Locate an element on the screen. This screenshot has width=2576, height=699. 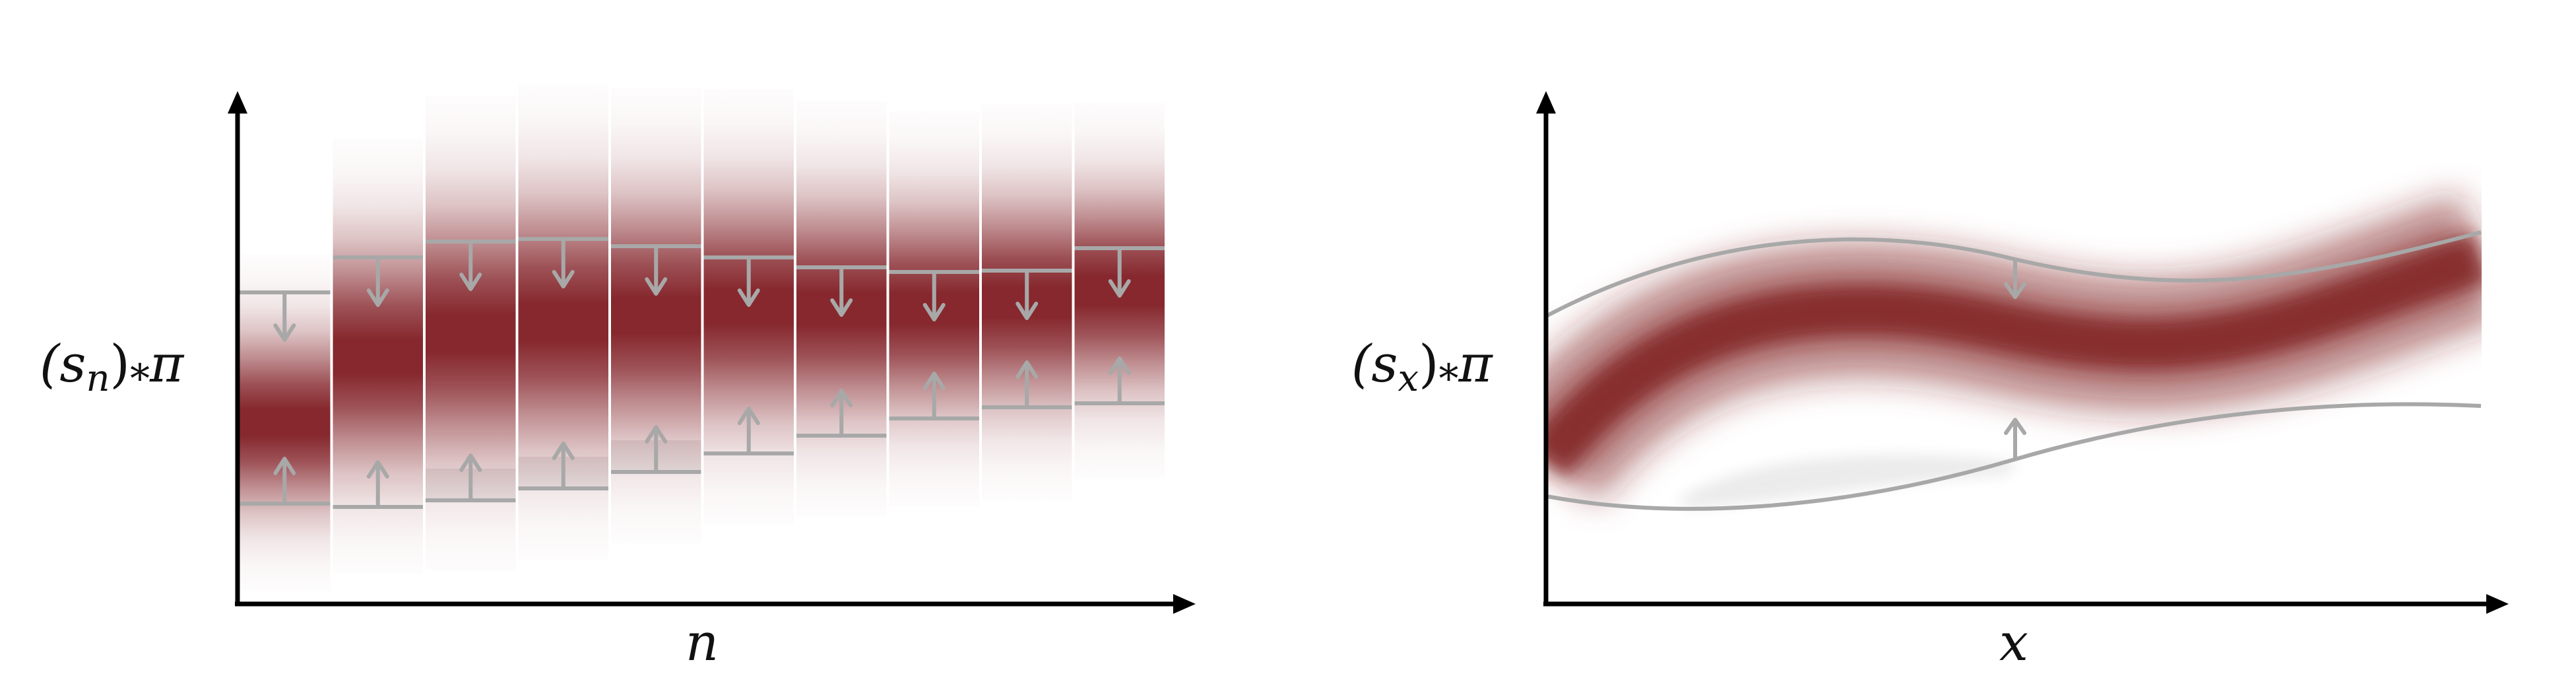
upper-bound-curve is located at coordinates (2014, 273).